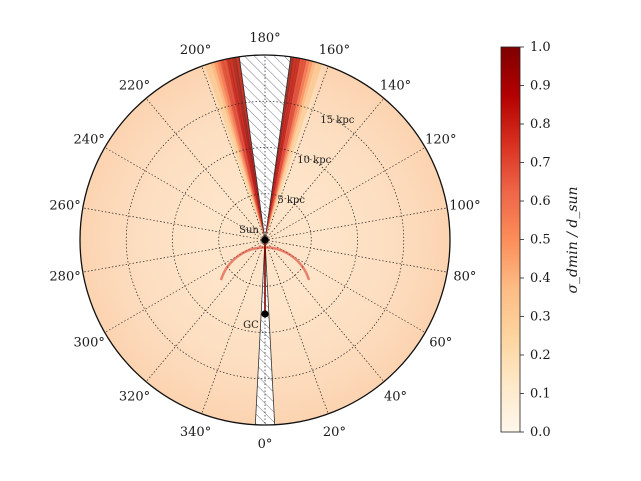 This screenshot has height=481, width=641. What do you see at coordinates (249, 230) in the screenshot?
I see `point-label: Sun` at bounding box center [249, 230].